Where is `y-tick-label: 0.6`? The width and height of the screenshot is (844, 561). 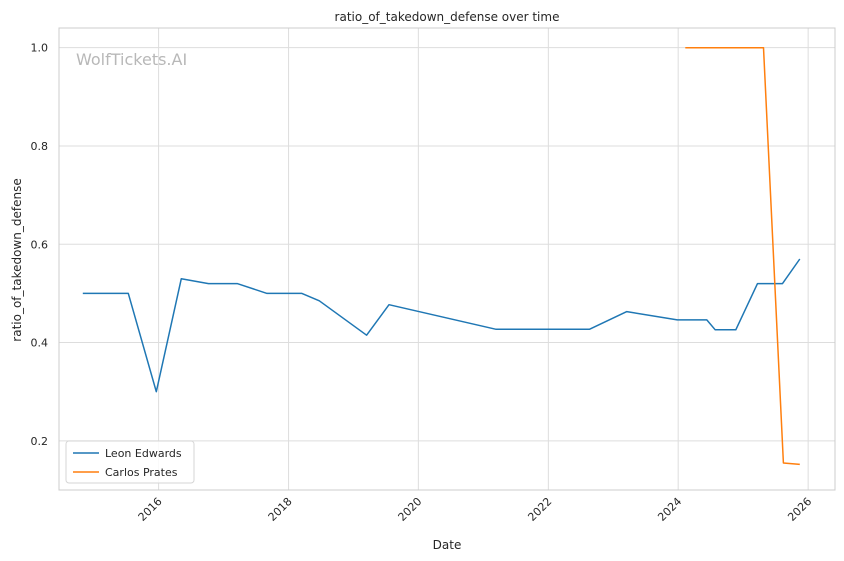
y-tick-label: 0.6 is located at coordinates (40, 244).